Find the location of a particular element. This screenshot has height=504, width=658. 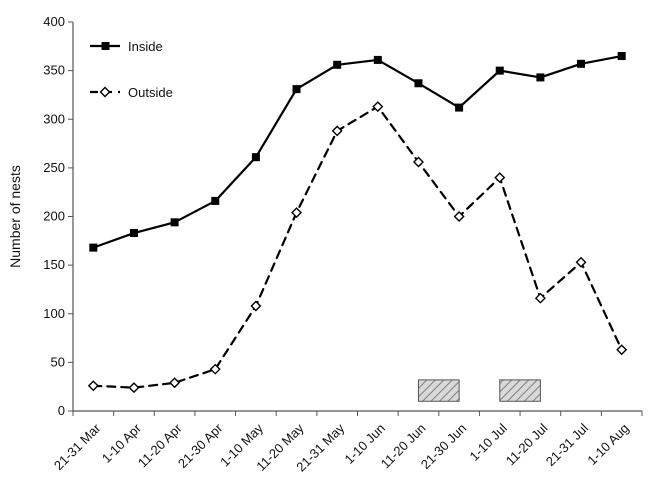

x-tick-label: 11-20 Jul is located at coordinates (527, 444).